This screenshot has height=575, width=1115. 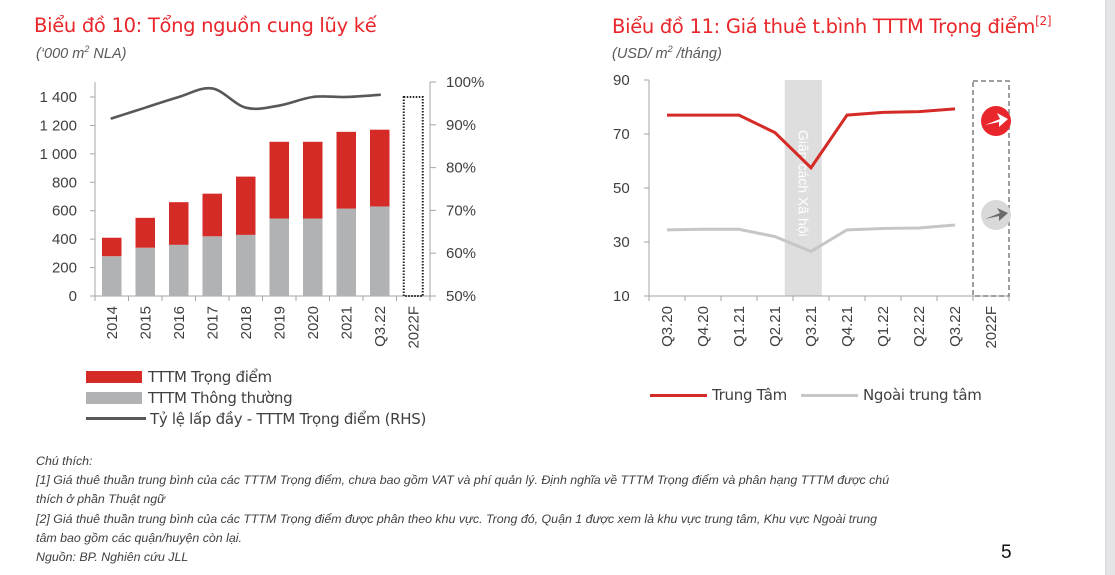 What do you see at coordinates (145, 322) in the screenshot?
I see `svg-text: 2015` at bounding box center [145, 322].